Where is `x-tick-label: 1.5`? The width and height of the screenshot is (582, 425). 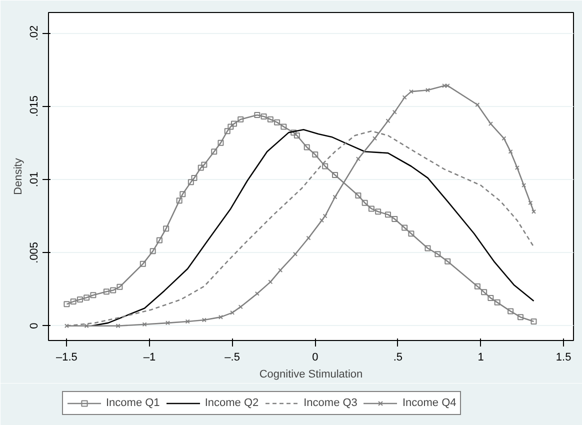 x-tick-label: 1.5 is located at coordinates (564, 358).